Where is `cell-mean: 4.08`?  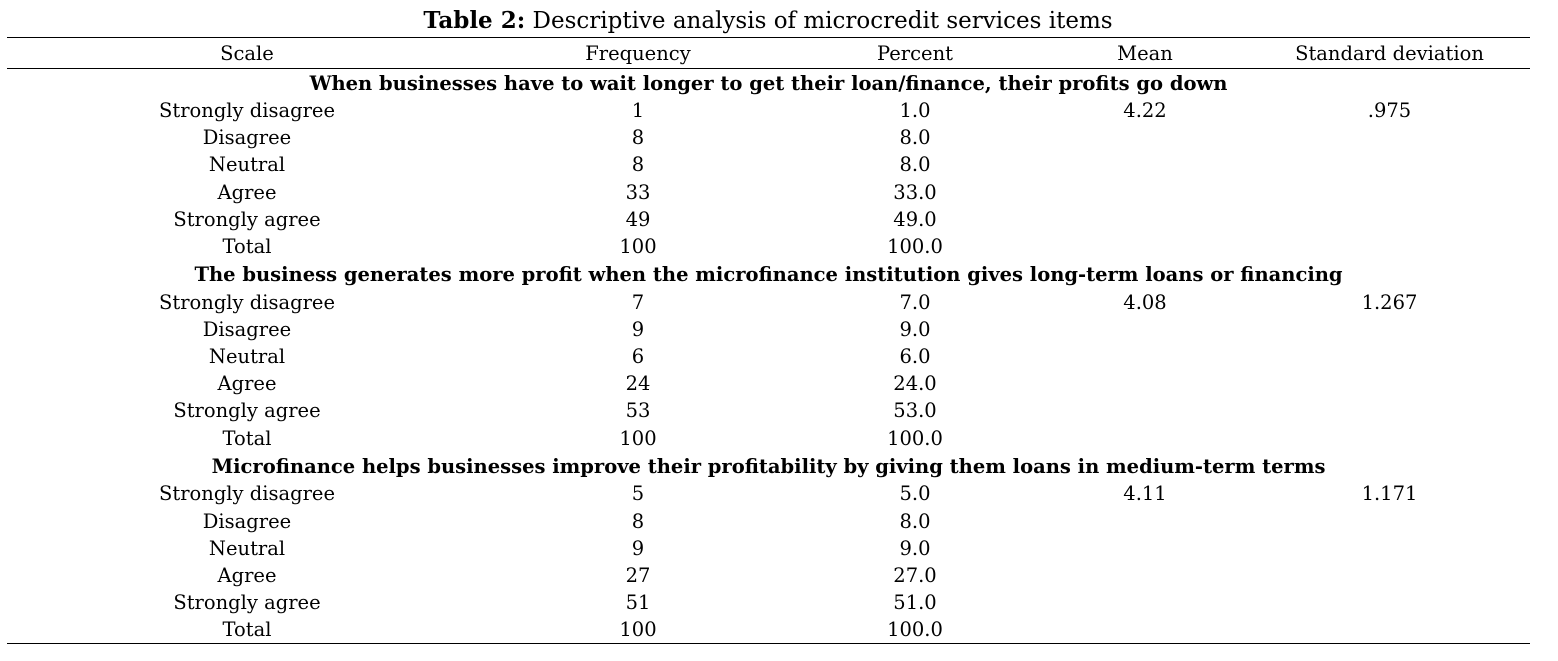 cell-mean: 4.08 is located at coordinates (1145, 302).